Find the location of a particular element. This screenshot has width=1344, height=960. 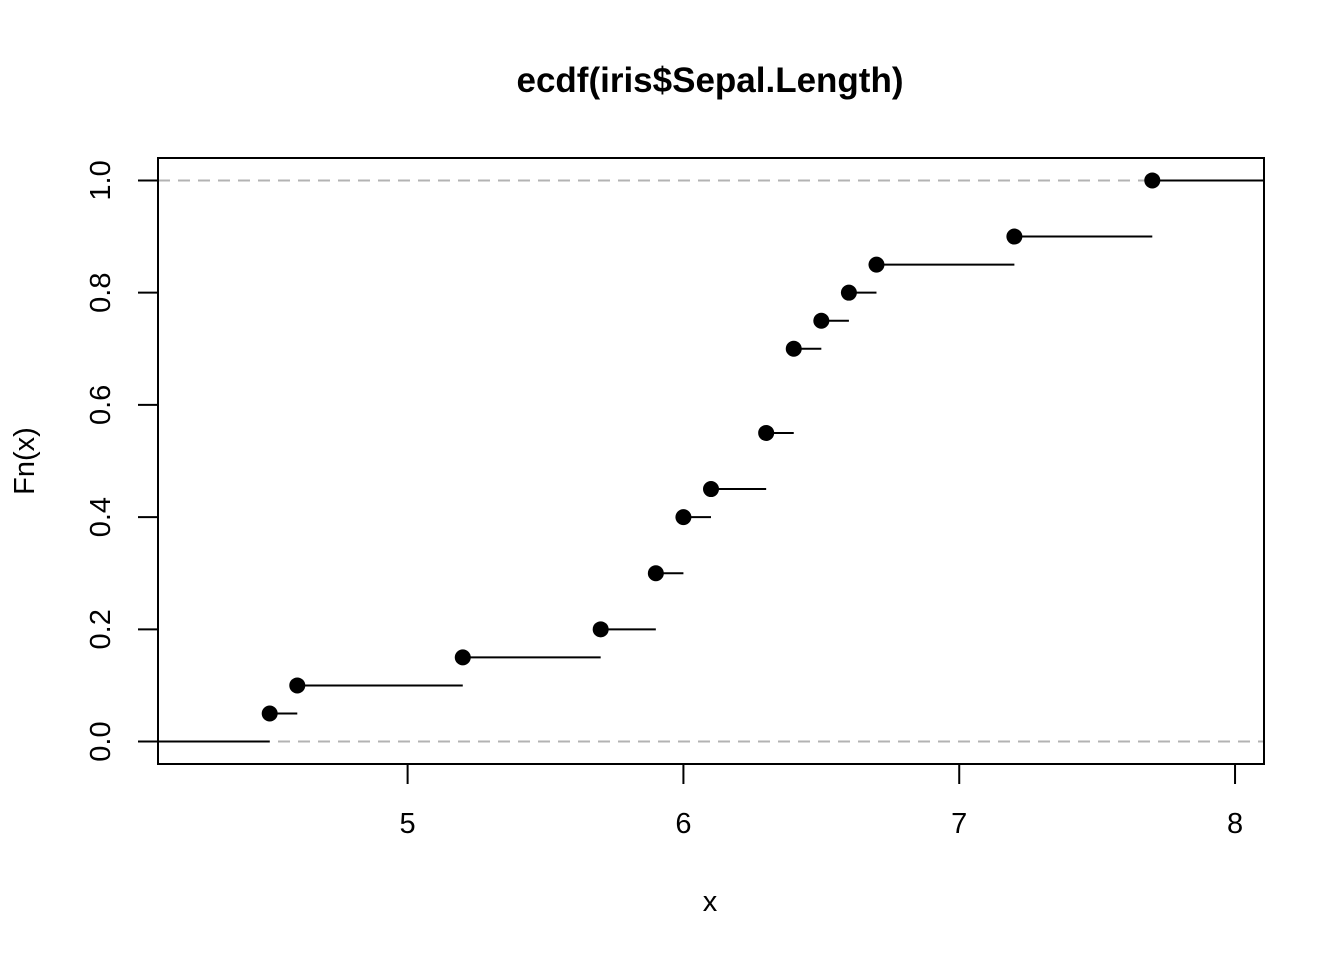

x-tick-label: 8 is located at coordinates (1235, 824).